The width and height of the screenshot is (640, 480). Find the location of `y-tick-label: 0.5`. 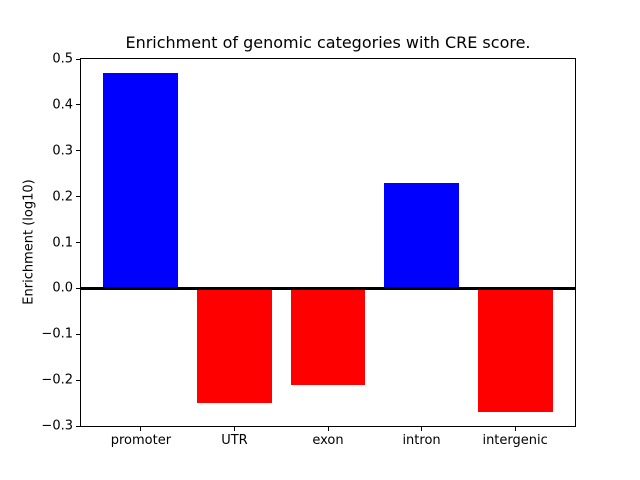

y-tick-label: 0.5 is located at coordinates (62, 59).